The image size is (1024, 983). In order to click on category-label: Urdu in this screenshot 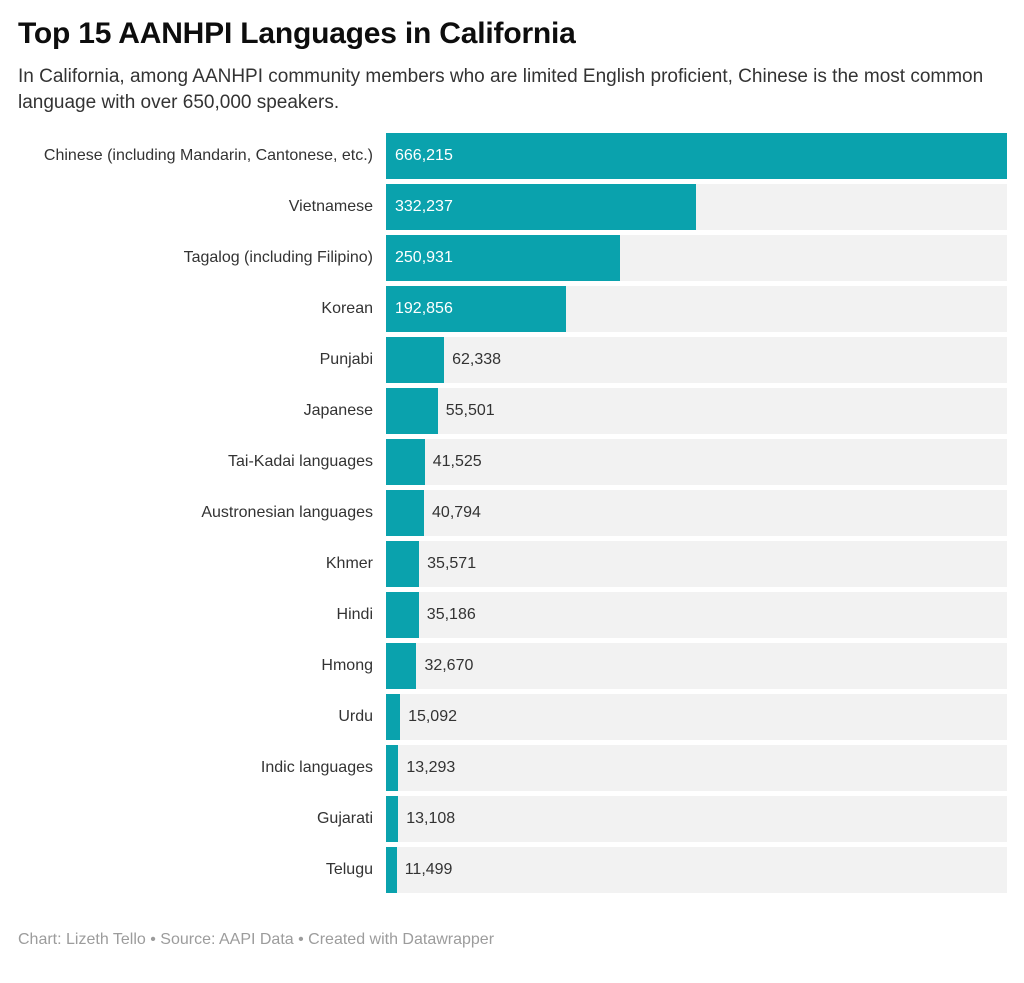, I will do `click(355, 716)`.